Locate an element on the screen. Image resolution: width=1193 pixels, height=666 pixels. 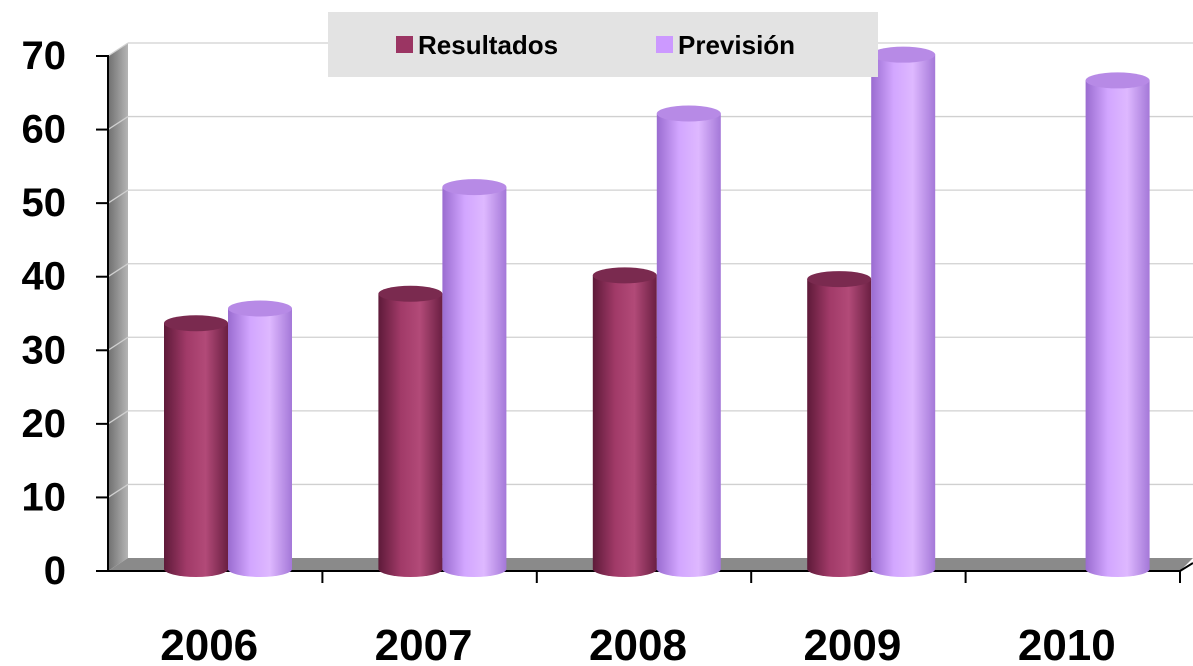
bar-previsi-n-2007 is located at coordinates (474, 378).